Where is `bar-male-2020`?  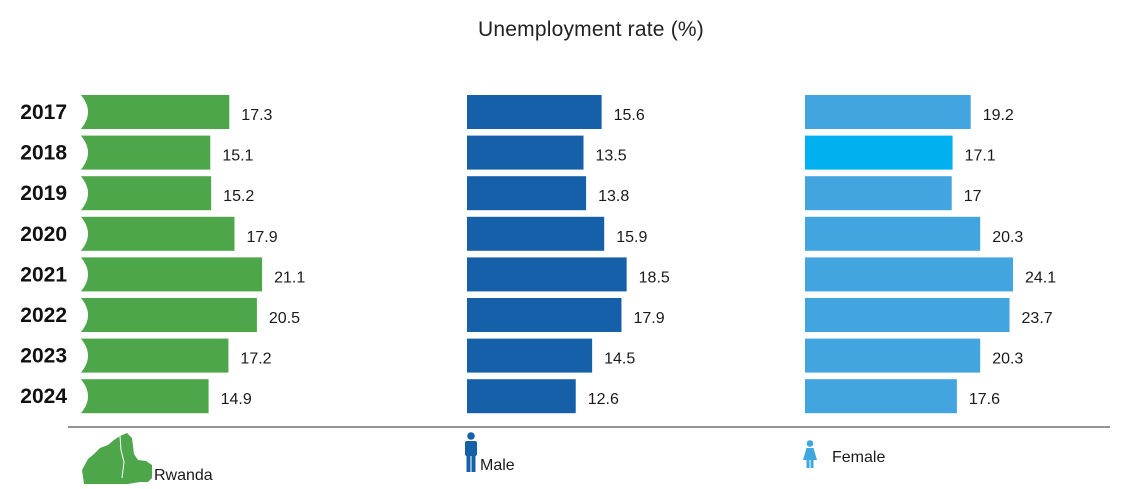 bar-male-2020 is located at coordinates (536, 233).